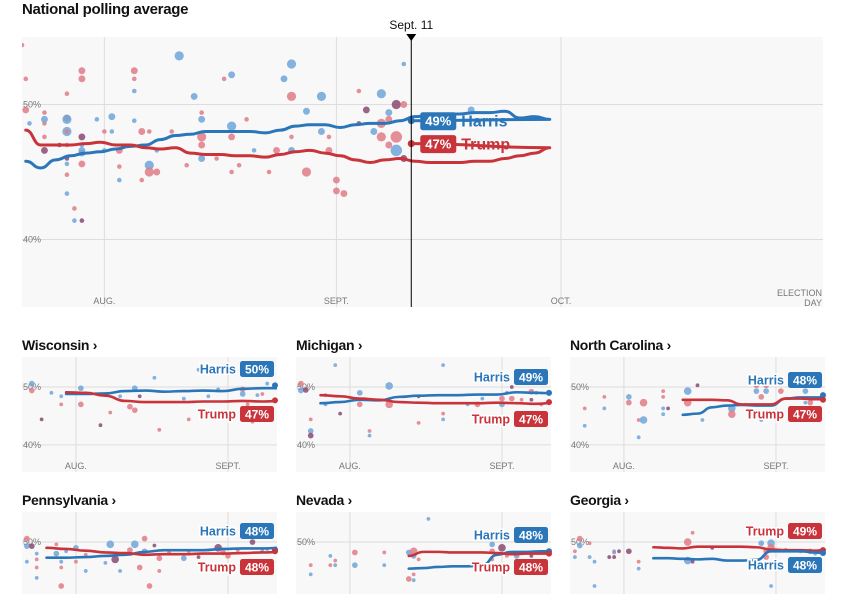 Image resolution: width=846 pixels, height=594 pixels. Describe the element at coordinates (69, 500) in the screenshot. I see `state-link-pennsylvania: Pennsylvania ›` at that location.